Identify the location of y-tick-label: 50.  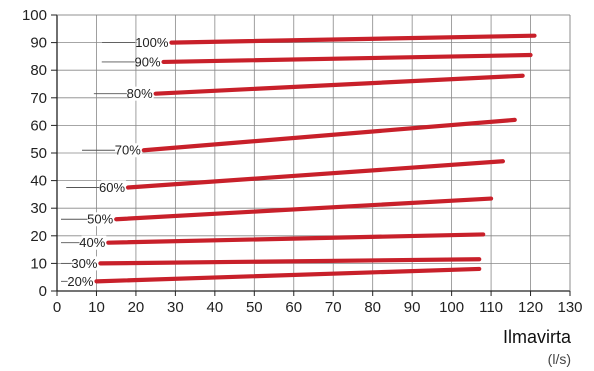
(38, 153).